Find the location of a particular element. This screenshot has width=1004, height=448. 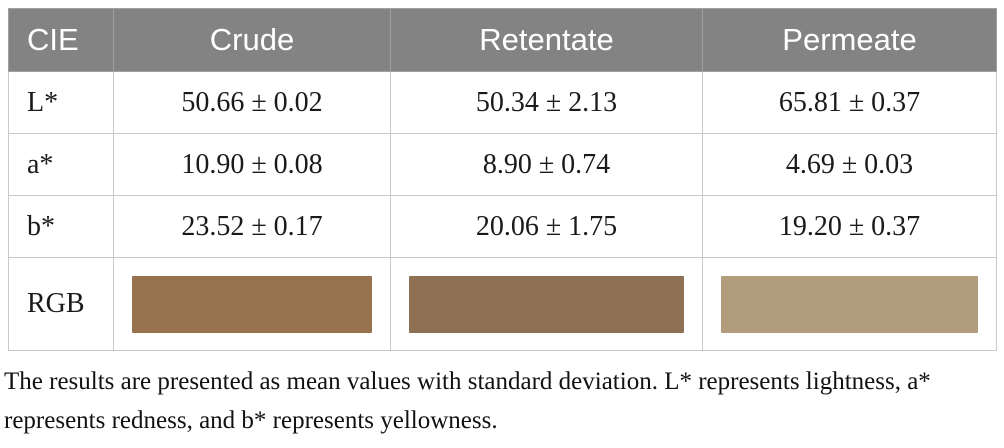

row-label-astar: a* is located at coordinates (61, 164).